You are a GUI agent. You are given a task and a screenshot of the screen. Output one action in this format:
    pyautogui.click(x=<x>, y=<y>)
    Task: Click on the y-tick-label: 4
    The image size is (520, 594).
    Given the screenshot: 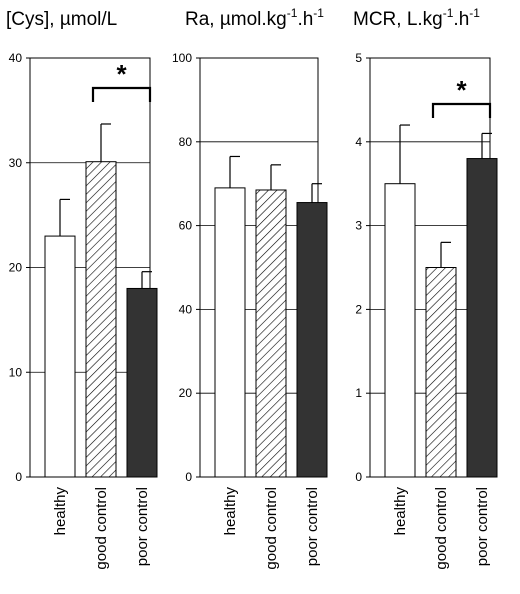 What is the action you would take?
    pyautogui.click(x=358, y=142)
    